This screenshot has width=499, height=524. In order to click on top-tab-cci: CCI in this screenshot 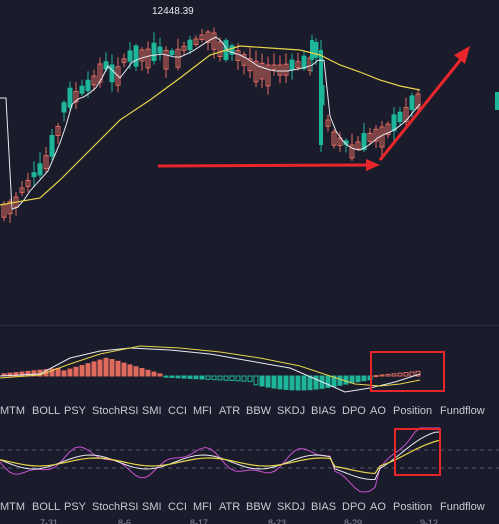, I will do `click(177, 411)`.